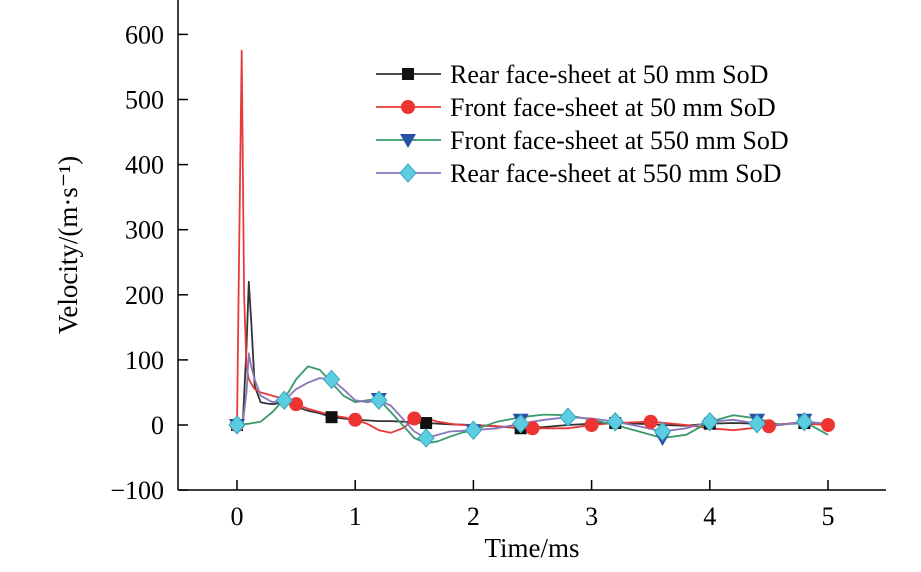 This screenshot has width=921, height=572. Describe the element at coordinates (828, 516) in the screenshot. I see `x-tick-label: 5` at that location.